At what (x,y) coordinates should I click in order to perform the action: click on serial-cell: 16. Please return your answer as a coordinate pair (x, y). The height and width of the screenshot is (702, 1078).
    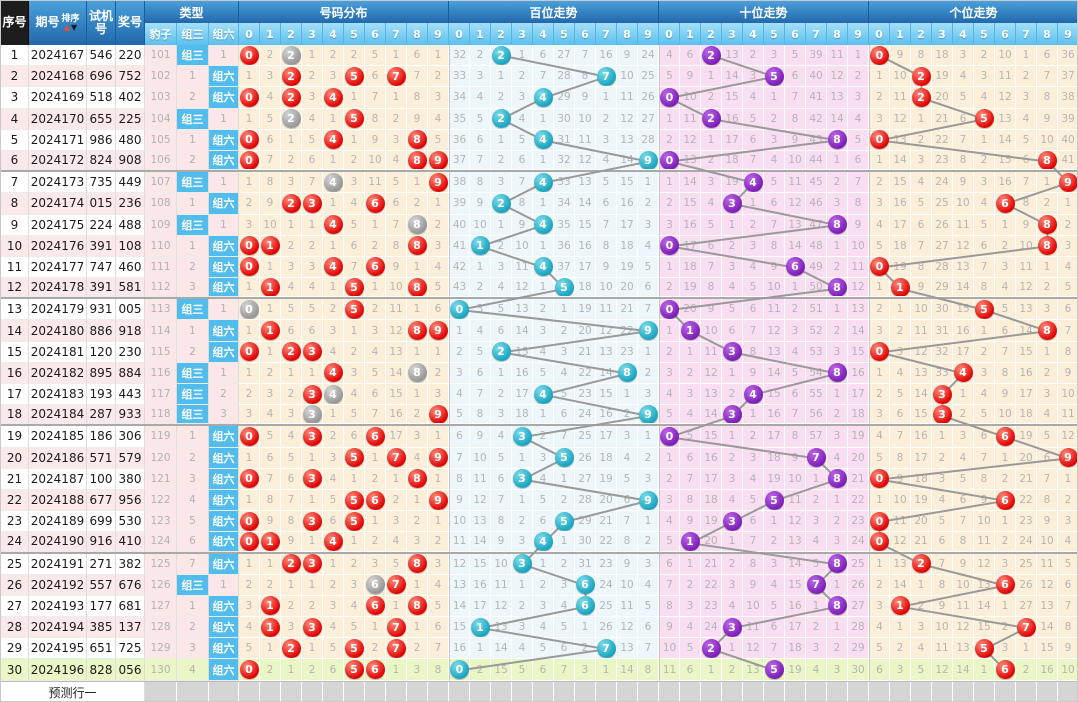
    Looking at the image, I should click on (15, 373).